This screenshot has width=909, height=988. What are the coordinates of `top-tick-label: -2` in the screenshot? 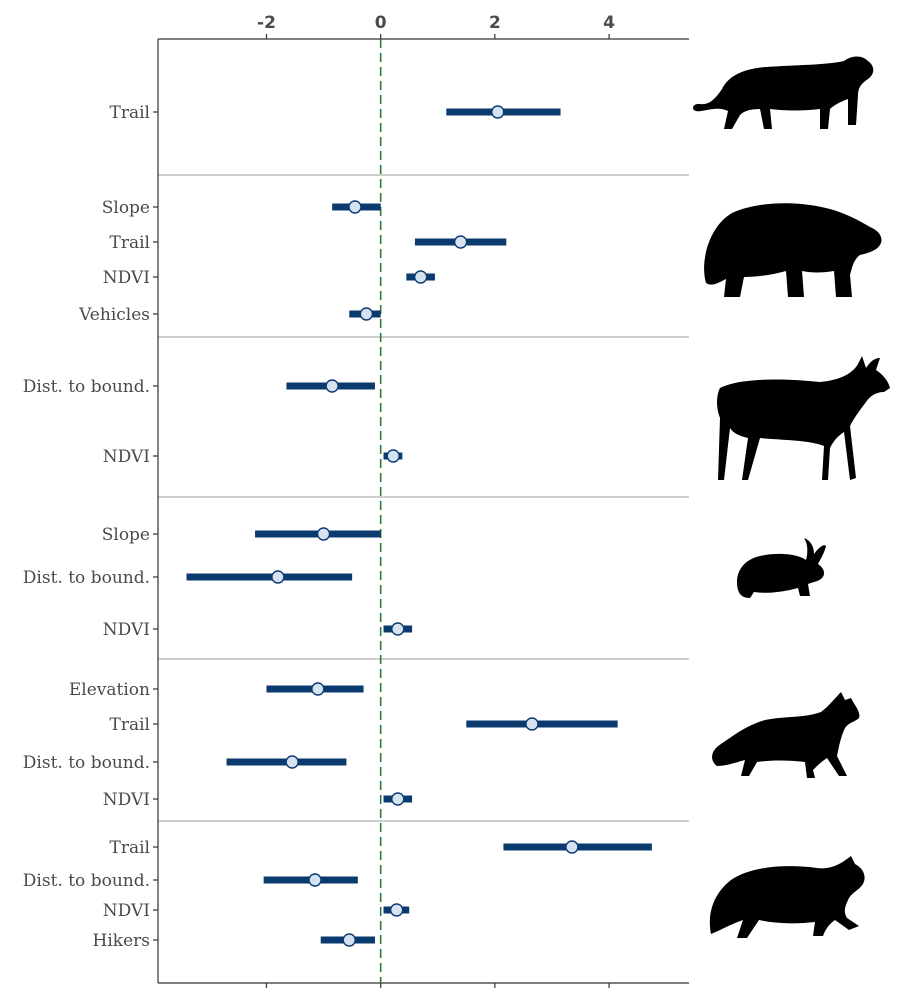 It's located at (266, 23).